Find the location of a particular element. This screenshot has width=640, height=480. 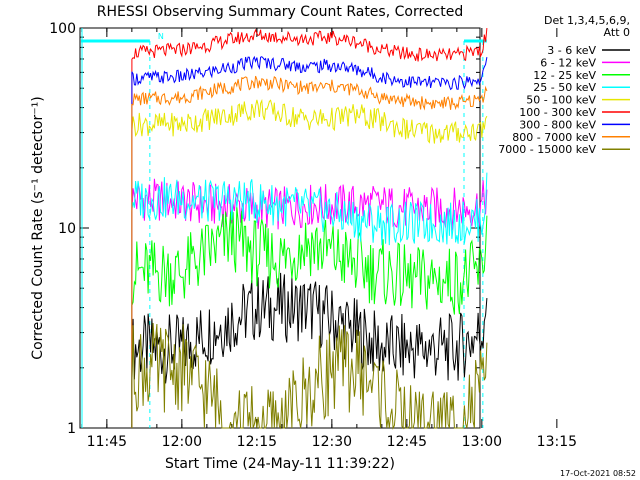

legend-label: 25 - 50 keV is located at coordinates (564, 87).